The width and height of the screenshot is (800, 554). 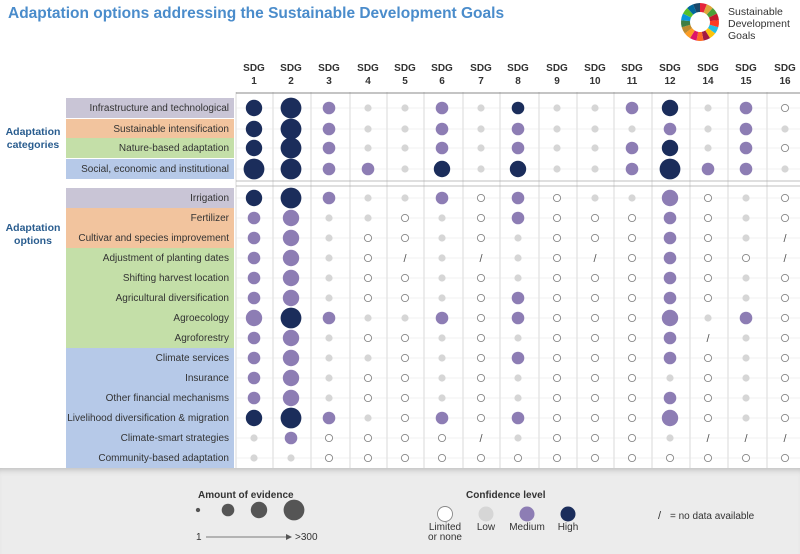 What do you see at coordinates (708, 68) in the screenshot?
I see `sdg-column-header-line: SDG` at bounding box center [708, 68].